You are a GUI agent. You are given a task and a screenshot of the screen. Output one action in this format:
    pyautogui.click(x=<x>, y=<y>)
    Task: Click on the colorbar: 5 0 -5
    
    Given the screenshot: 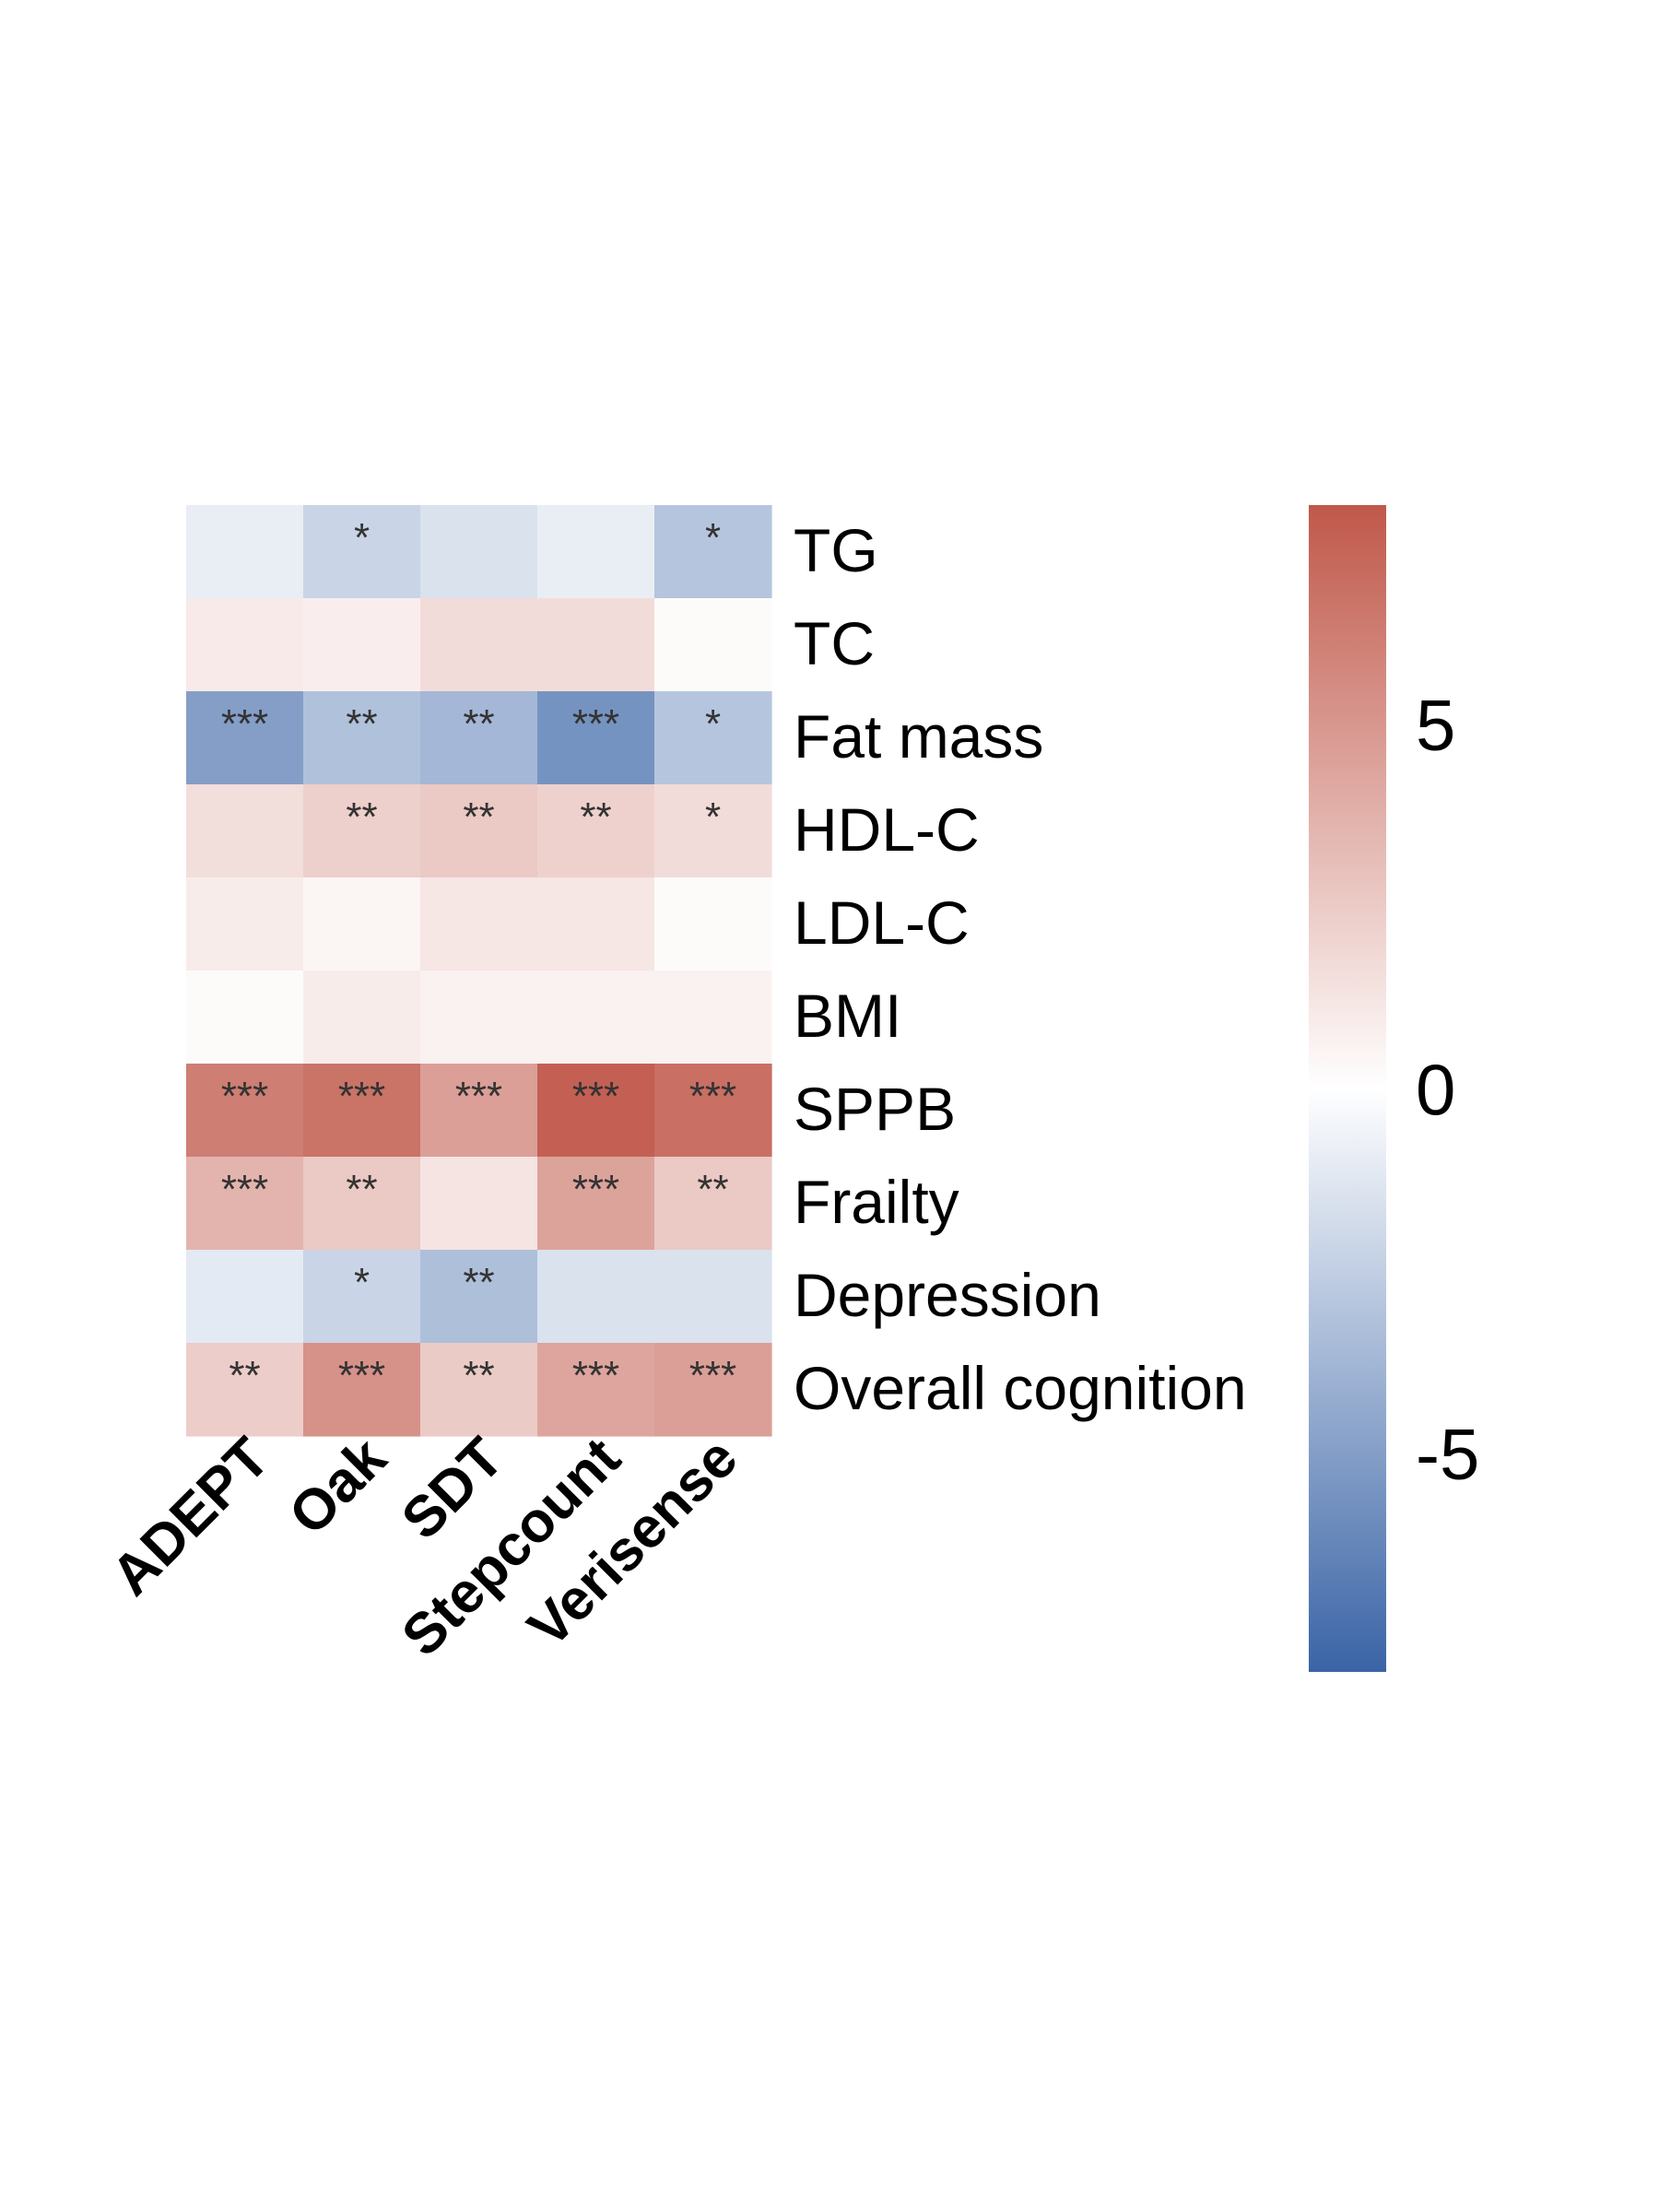 What is the action you would take?
    pyautogui.click(x=1394, y=1088)
    